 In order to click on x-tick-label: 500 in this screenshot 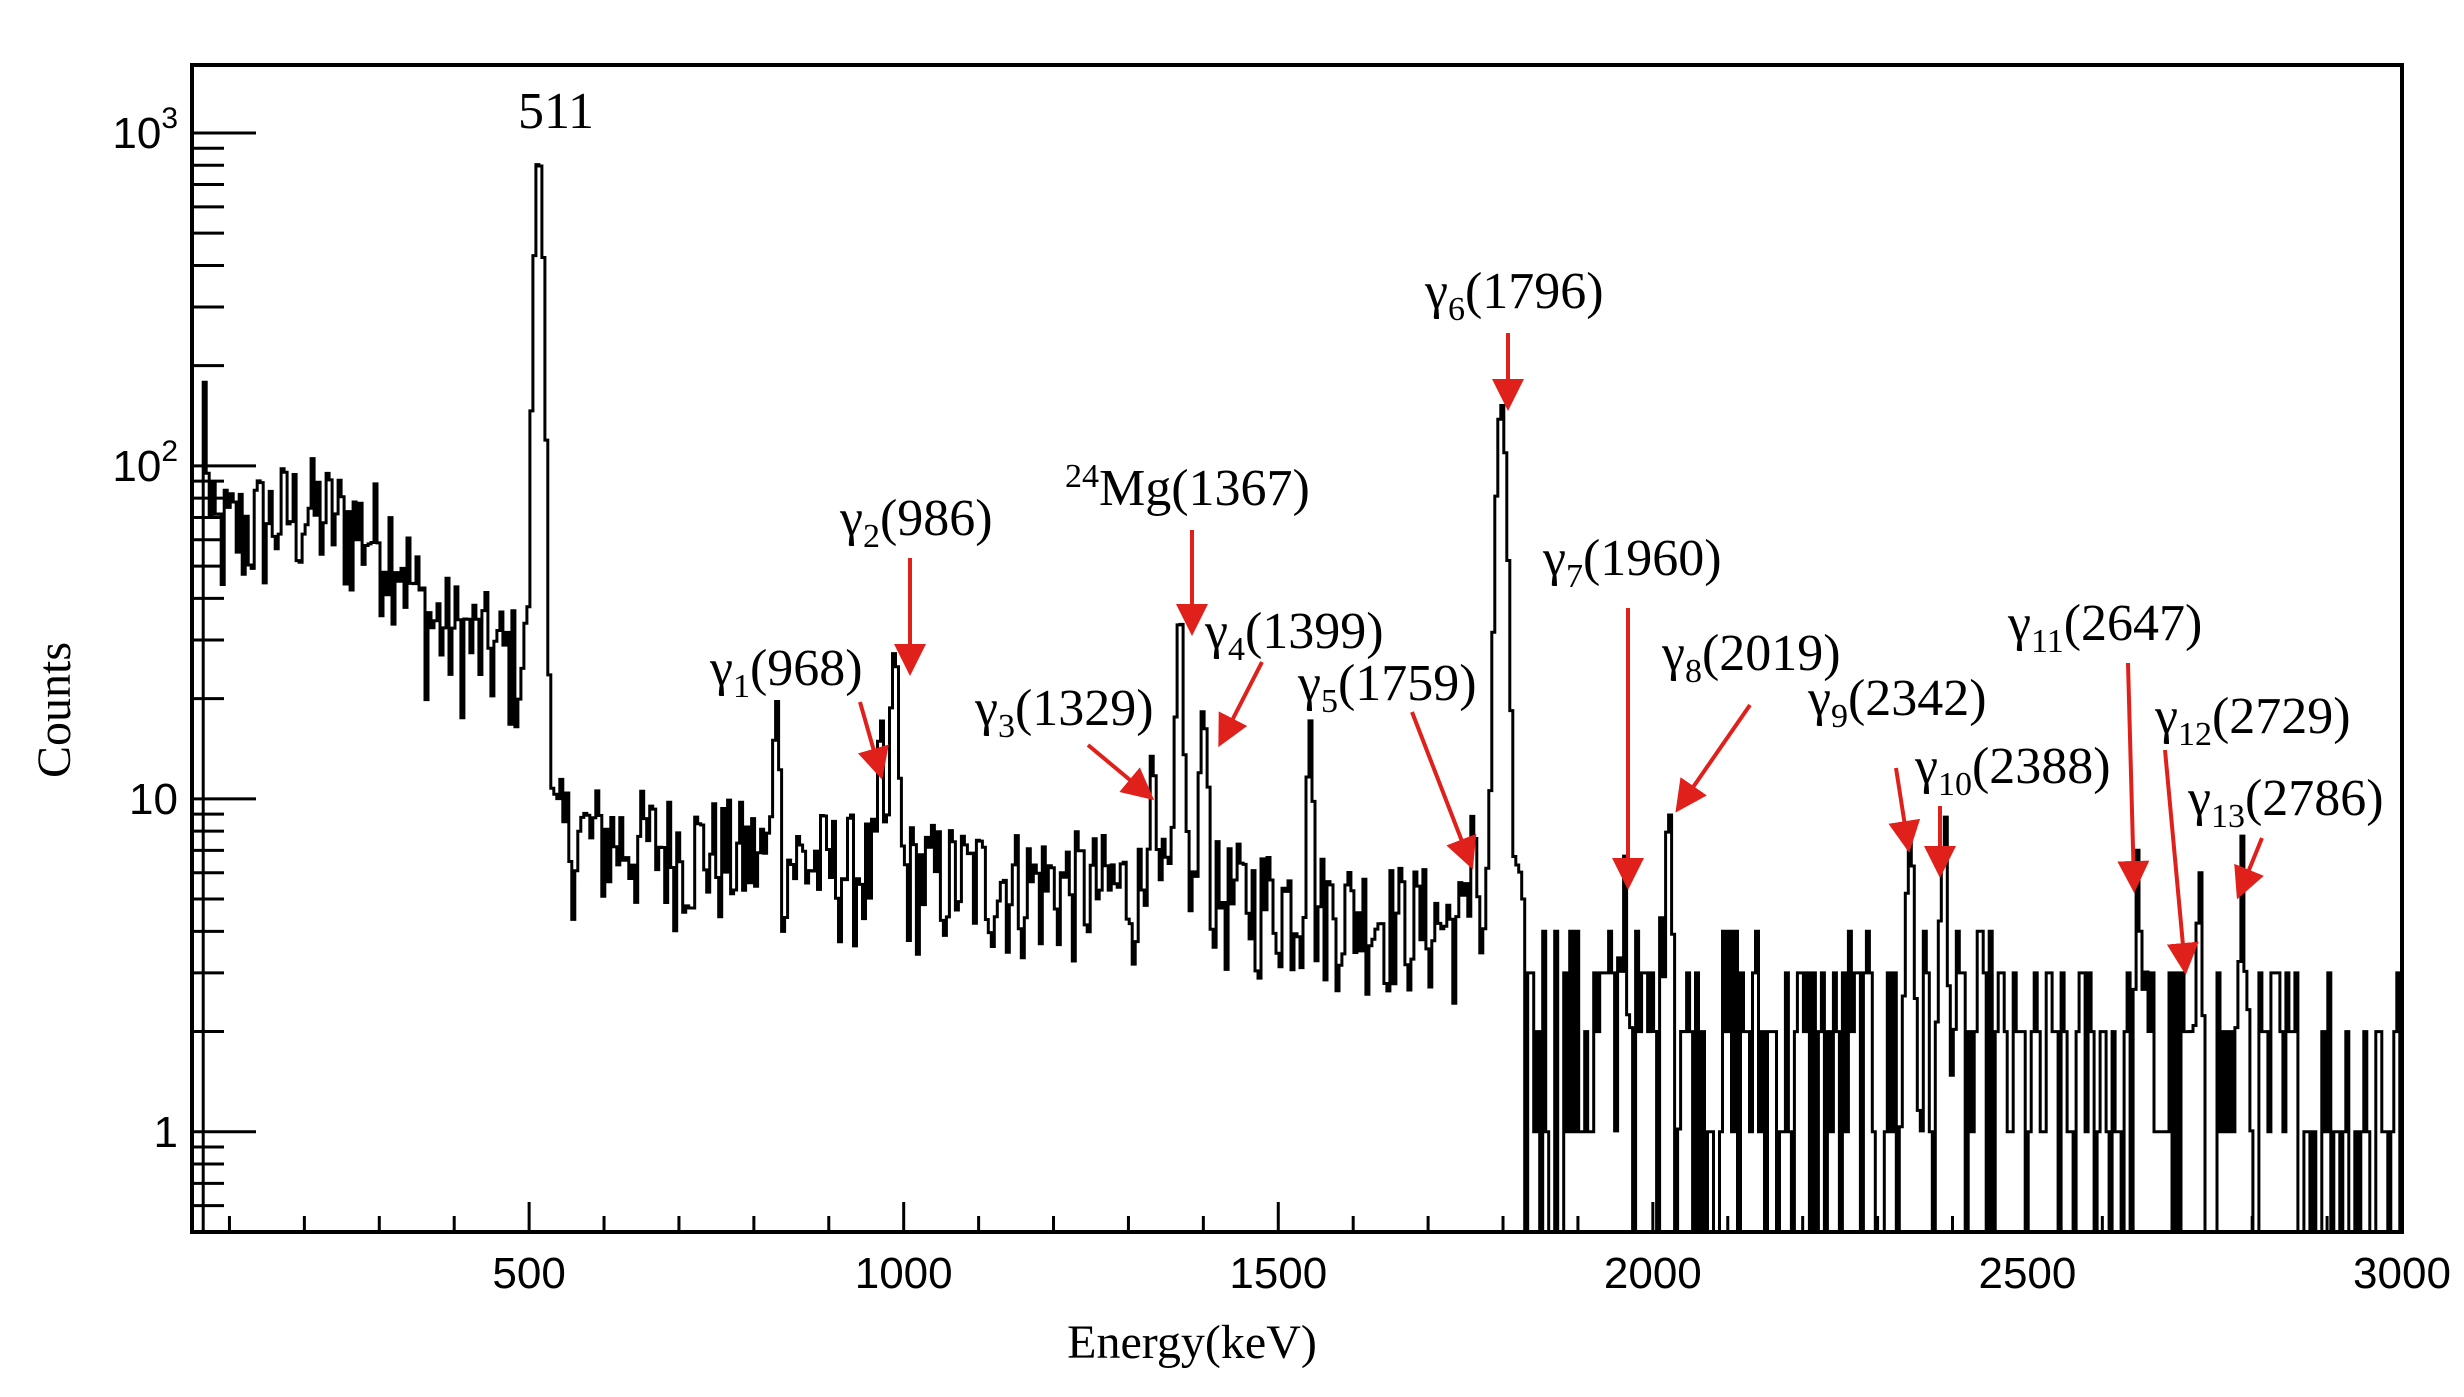, I will do `click(528, 1273)`.